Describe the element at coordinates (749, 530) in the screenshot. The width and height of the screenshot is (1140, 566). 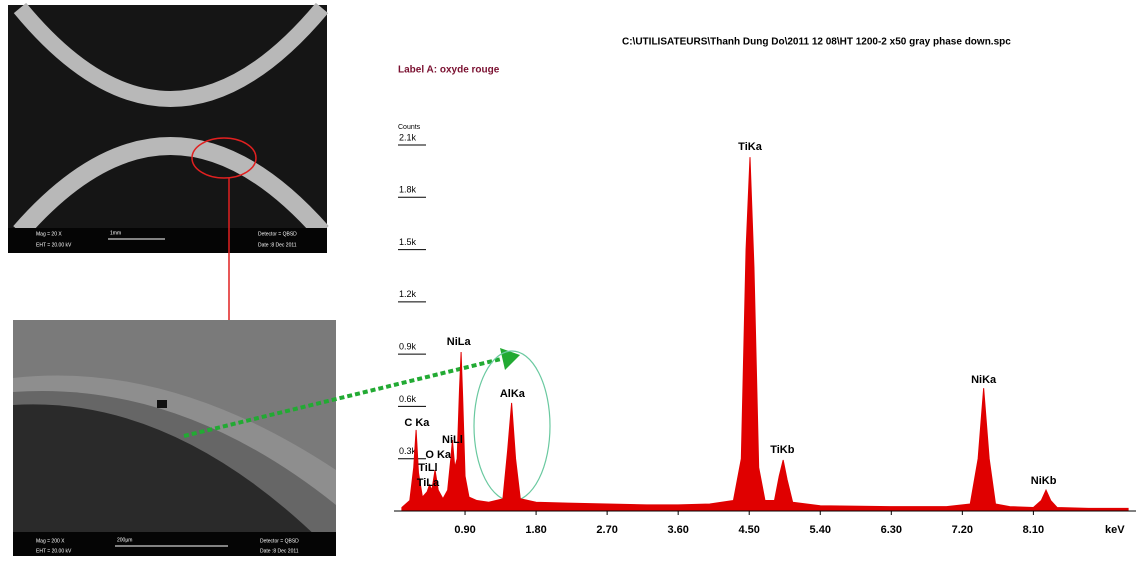
I see `x-tick-label: 4.50` at that location.